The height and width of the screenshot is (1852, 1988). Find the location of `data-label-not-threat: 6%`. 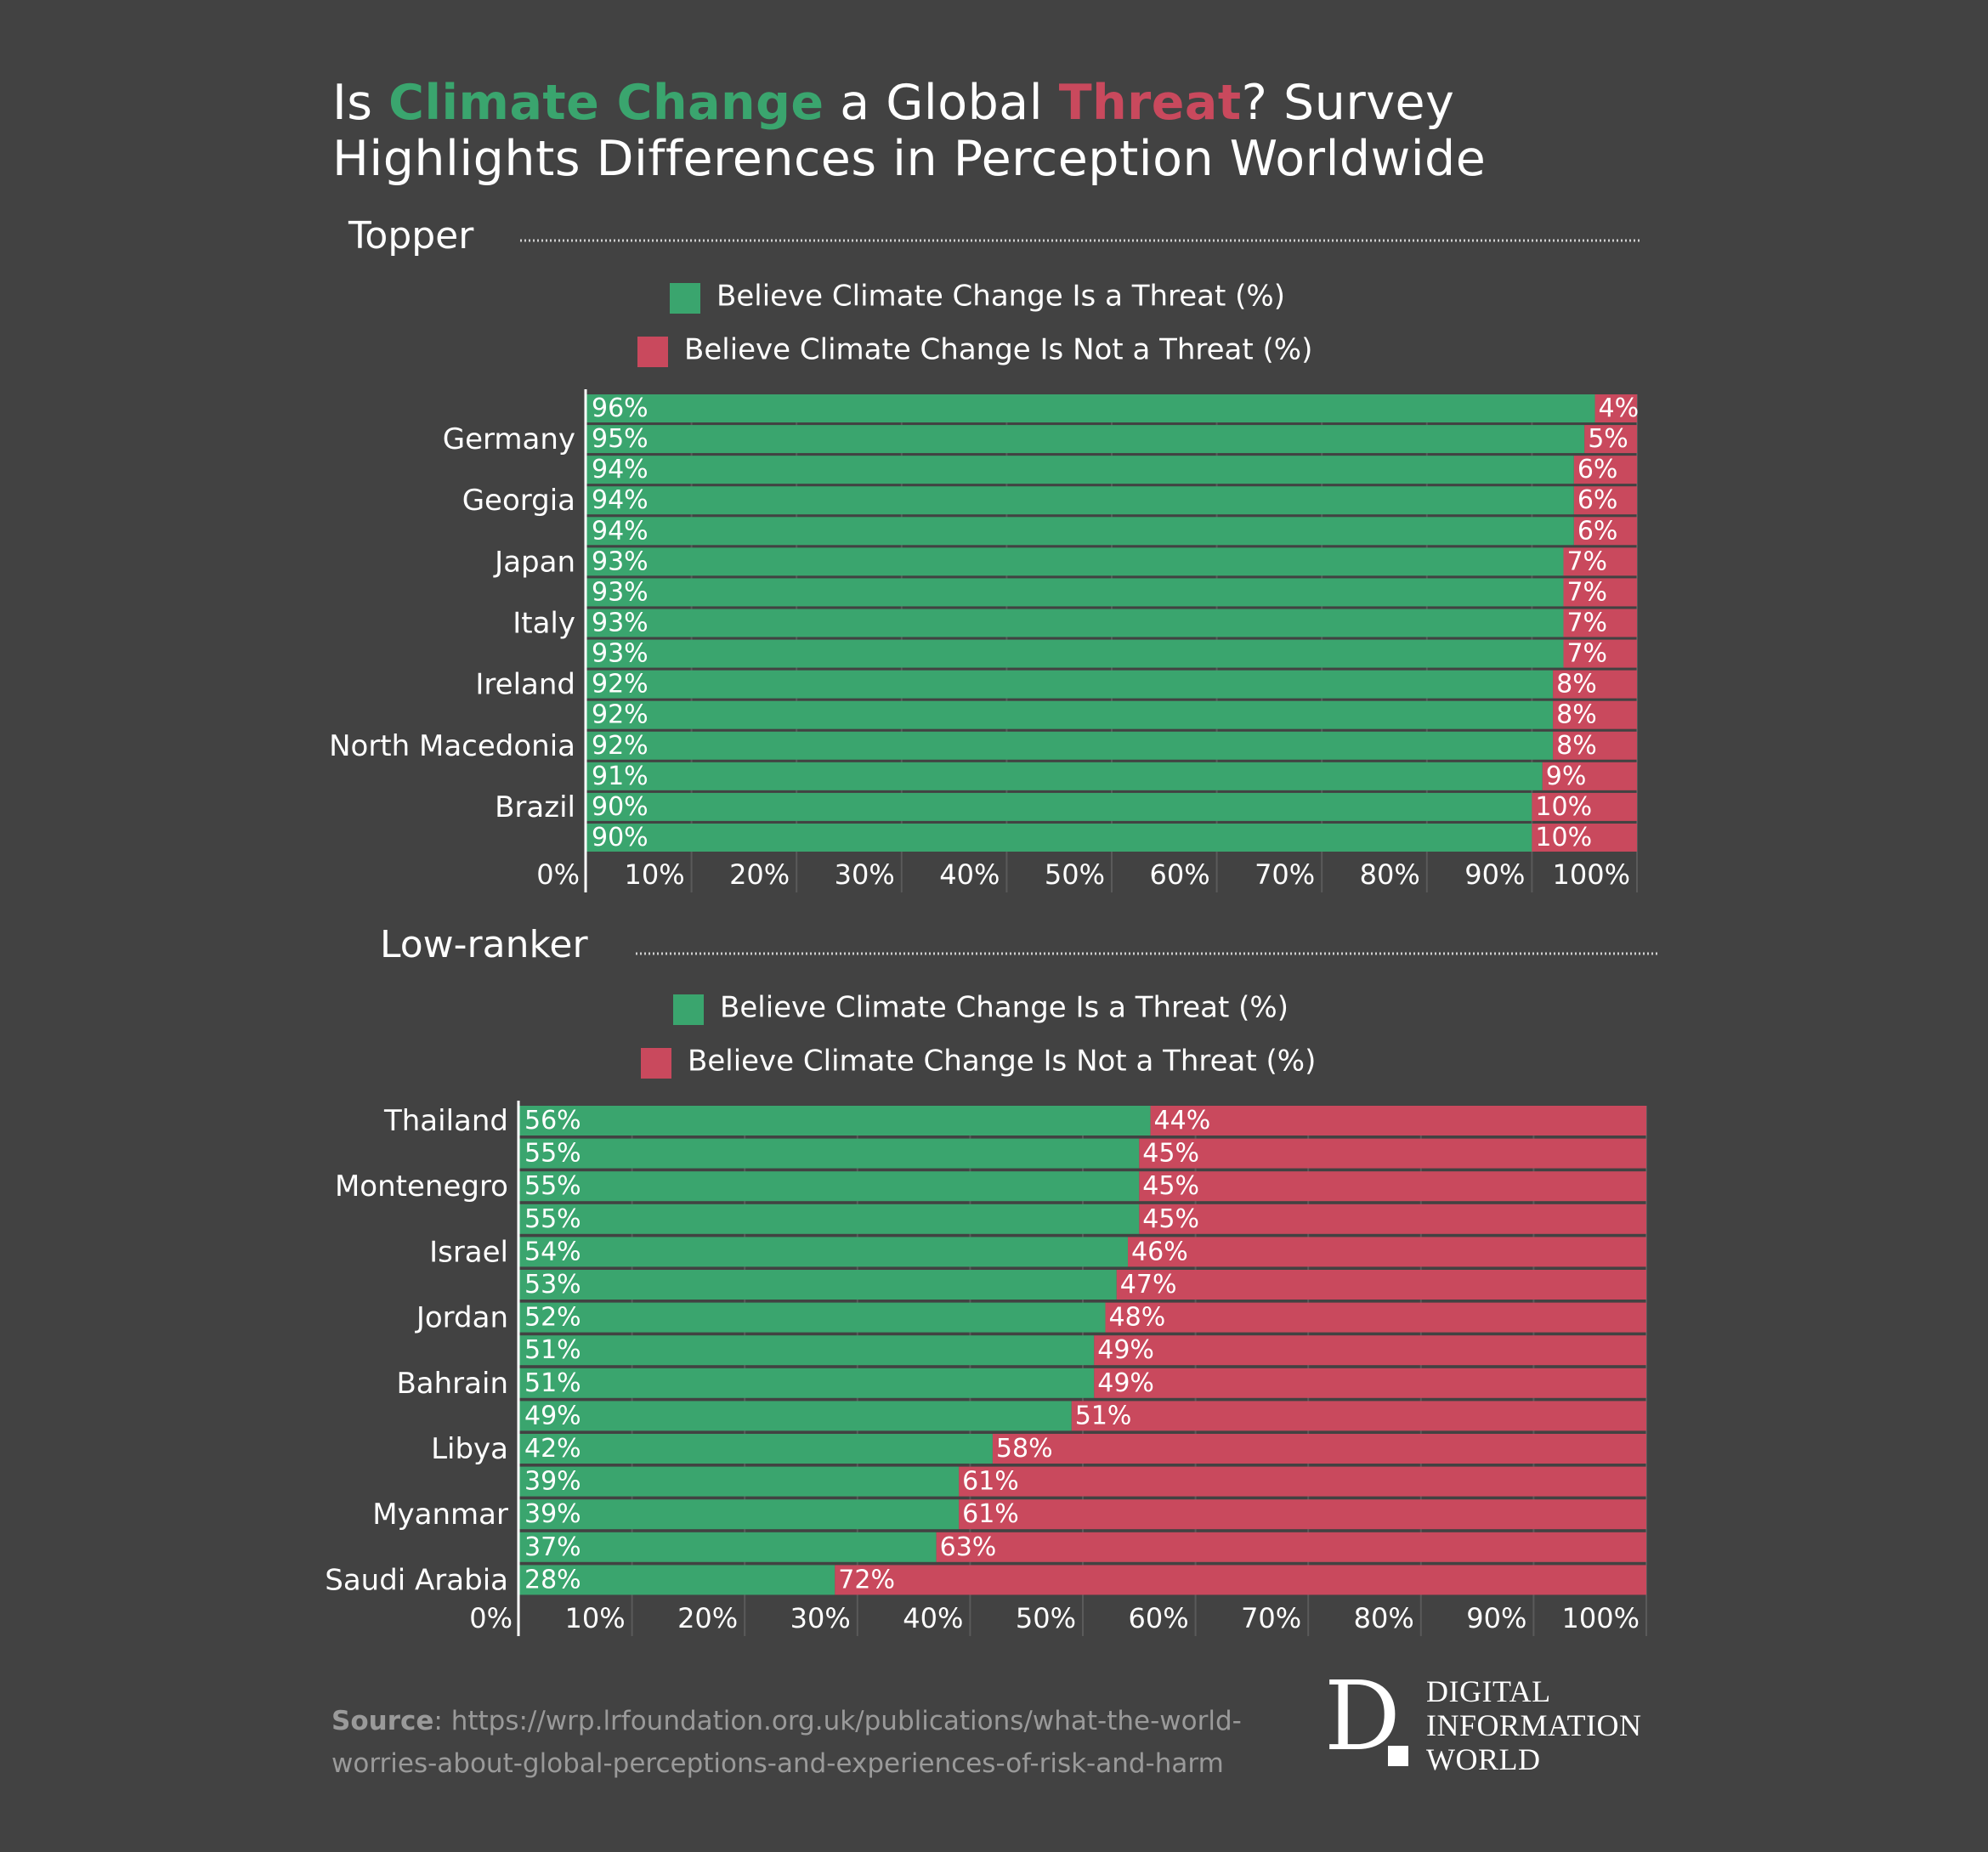

data-label-not-threat: 6% is located at coordinates (1597, 531).